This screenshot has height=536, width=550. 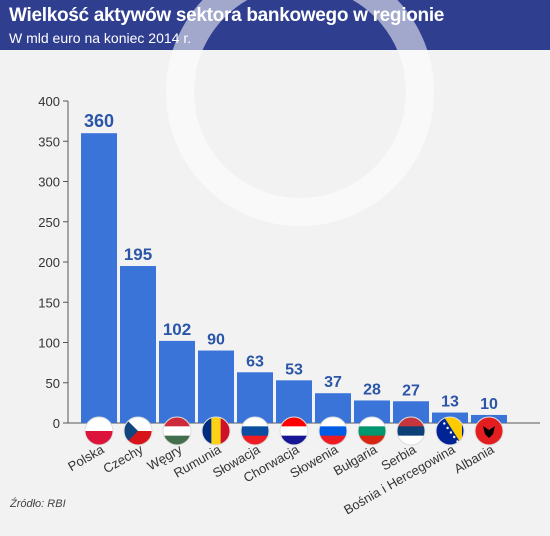 What do you see at coordinates (86, 457) in the screenshot?
I see `category-label: Polska` at bounding box center [86, 457].